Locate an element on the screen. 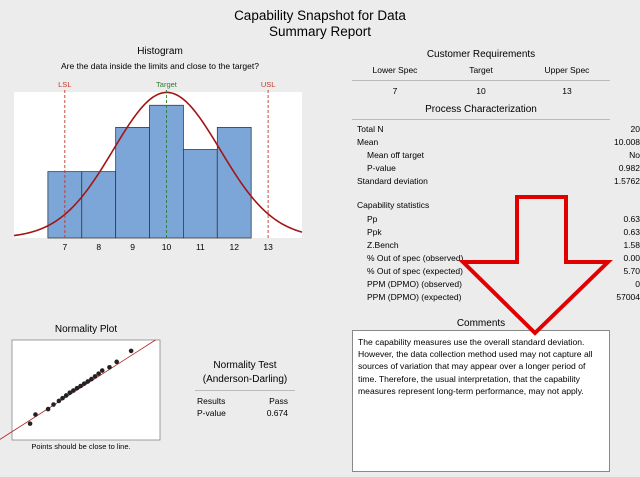 The height and width of the screenshot is (477, 640). target-header: Target is located at coordinates (481, 70).